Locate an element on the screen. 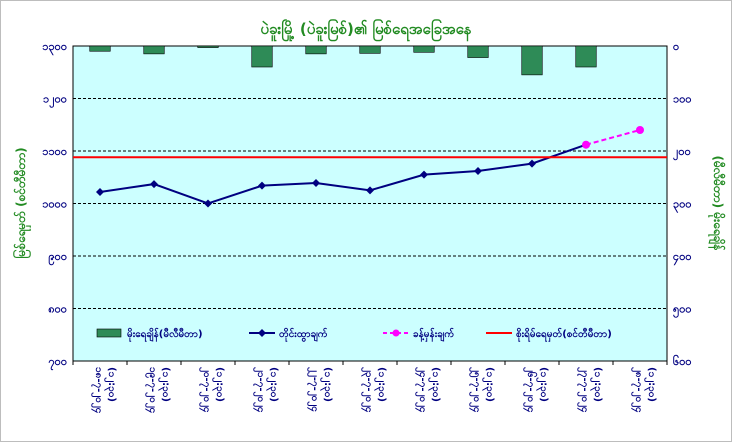  legend-swatch-bar is located at coordinates (109, 333).